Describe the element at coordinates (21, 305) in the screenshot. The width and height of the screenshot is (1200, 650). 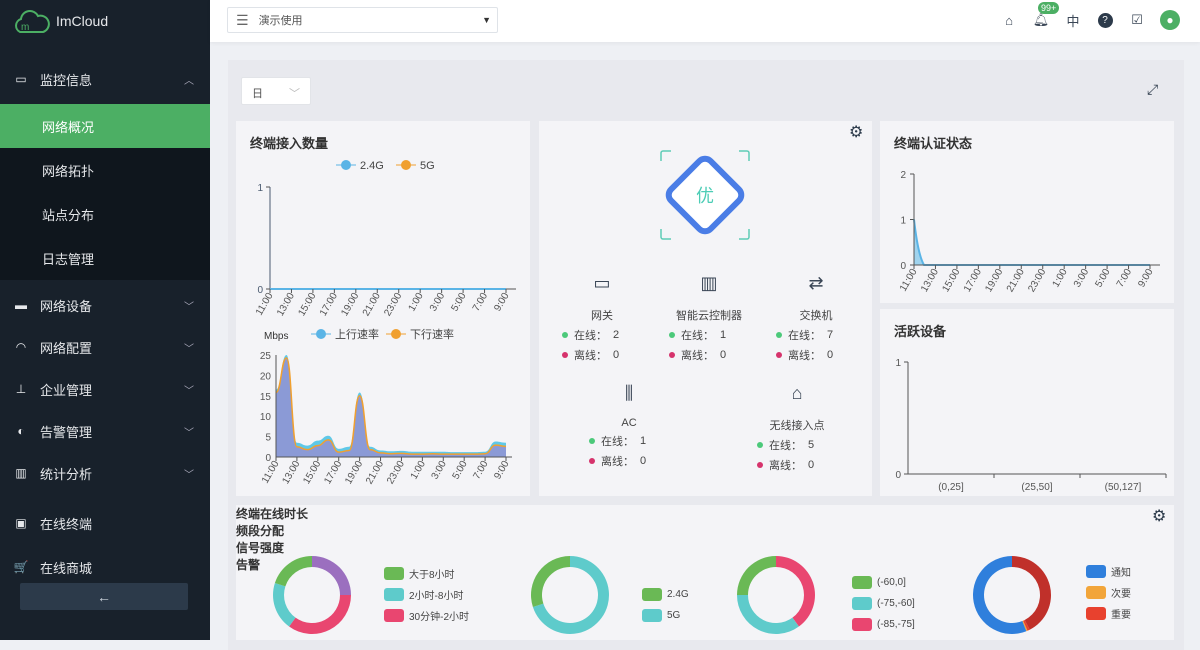
I see `device-icon: ▬` at that location.